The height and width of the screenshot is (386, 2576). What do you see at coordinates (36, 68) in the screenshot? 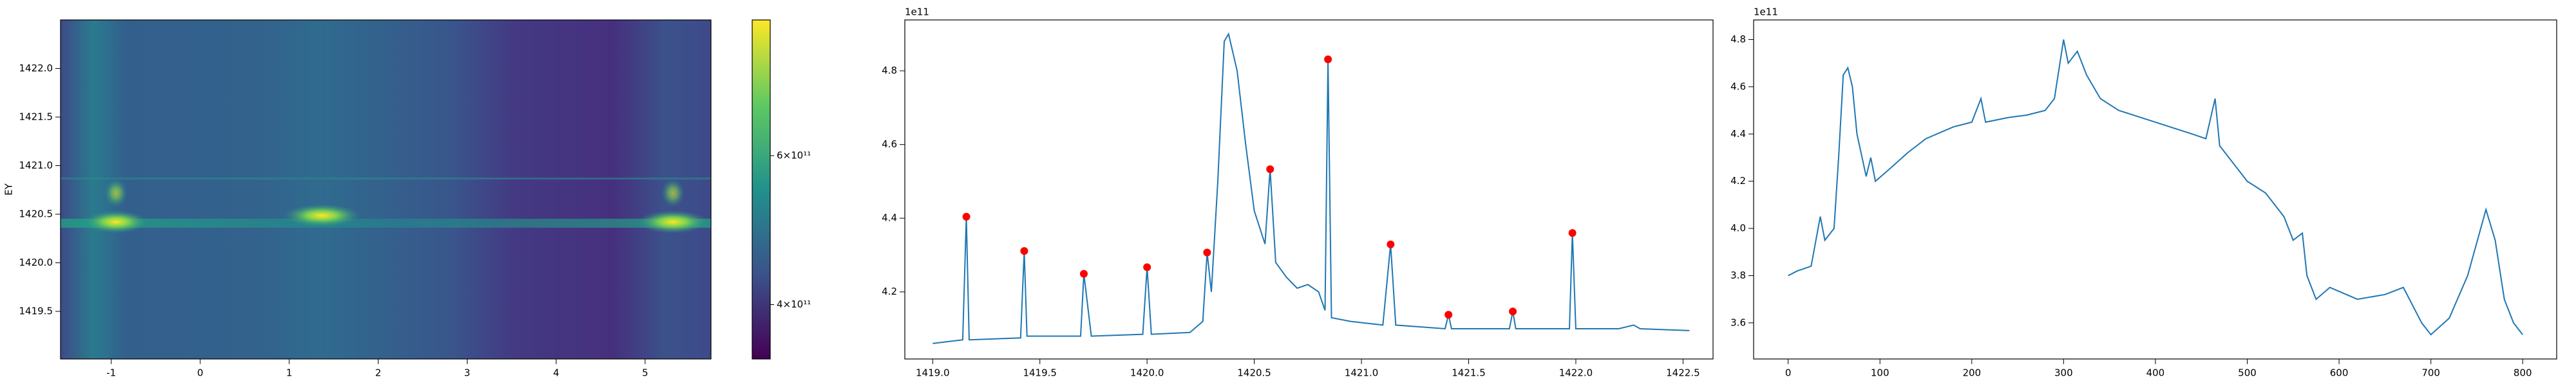
I see `y-tick-label: 1422.0` at bounding box center [36, 68].